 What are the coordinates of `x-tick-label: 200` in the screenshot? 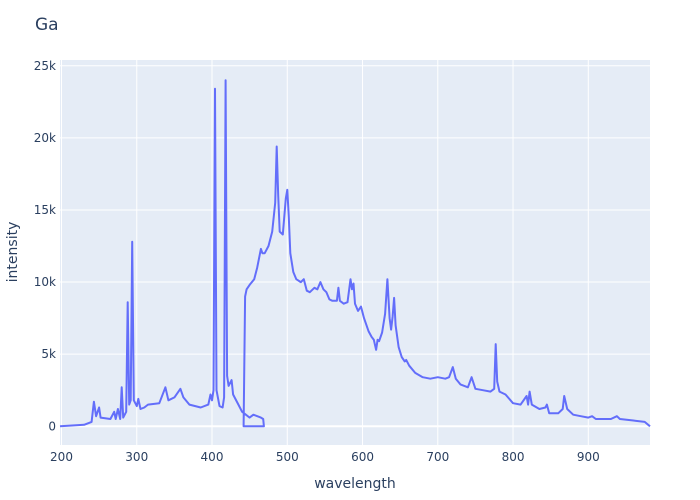 It's located at (61, 457).